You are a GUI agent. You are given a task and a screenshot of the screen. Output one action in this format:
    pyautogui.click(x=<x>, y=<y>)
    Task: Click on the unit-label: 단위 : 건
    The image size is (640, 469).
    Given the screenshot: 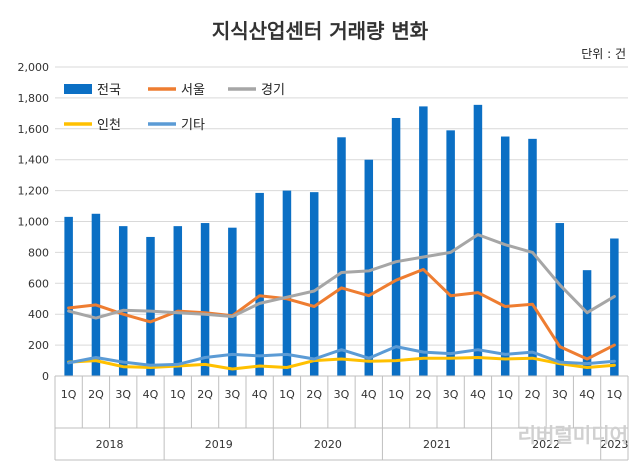 What is the action you would take?
    pyautogui.click(x=603, y=54)
    